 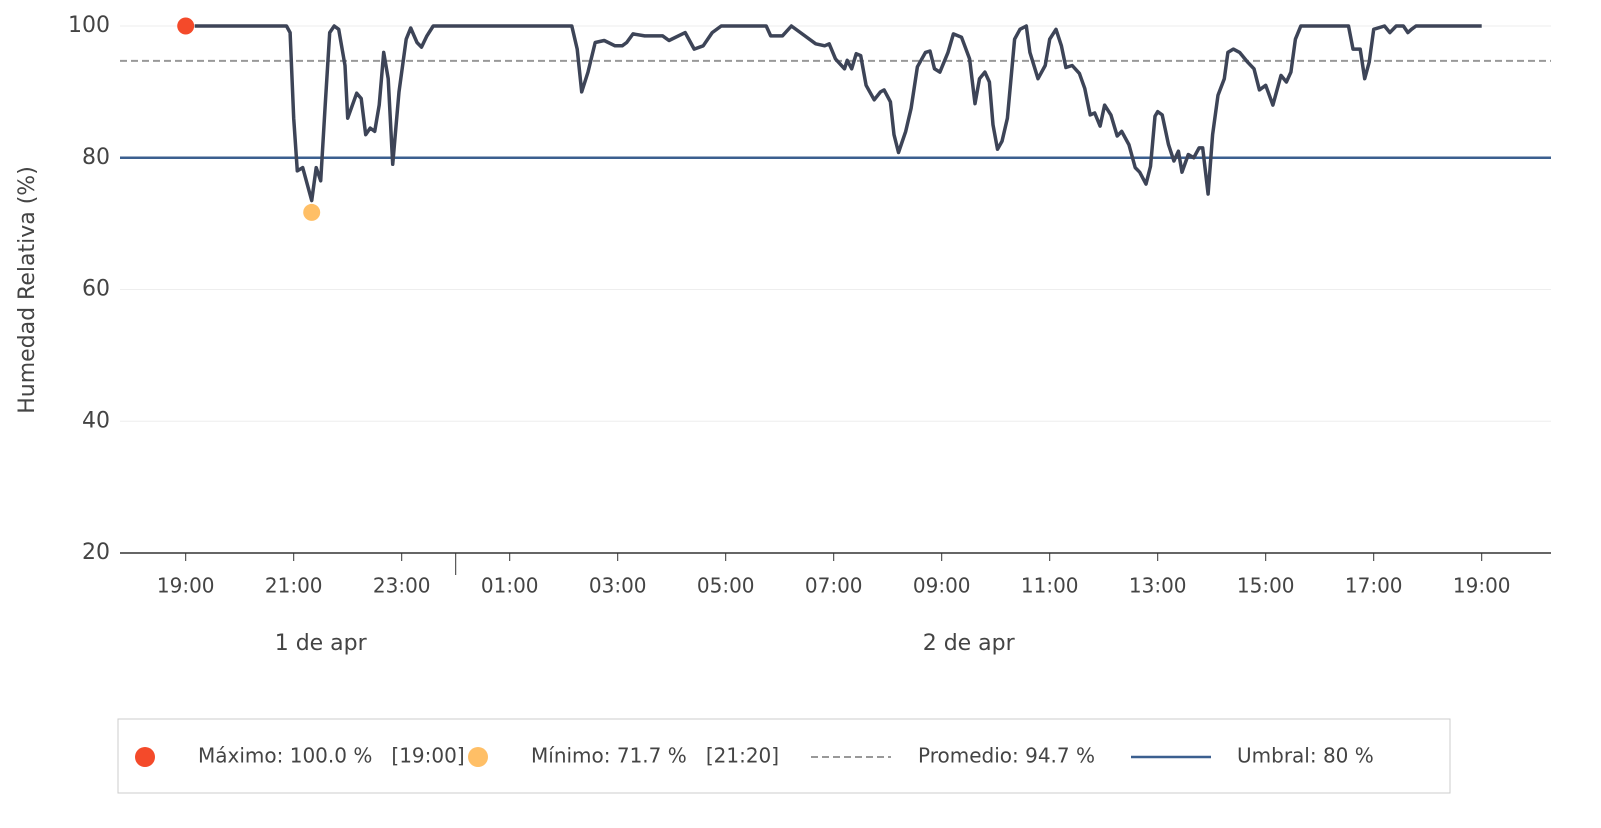 I want to click on y-axis-label: Humedad Relativa (%), so click(x=27, y=290).